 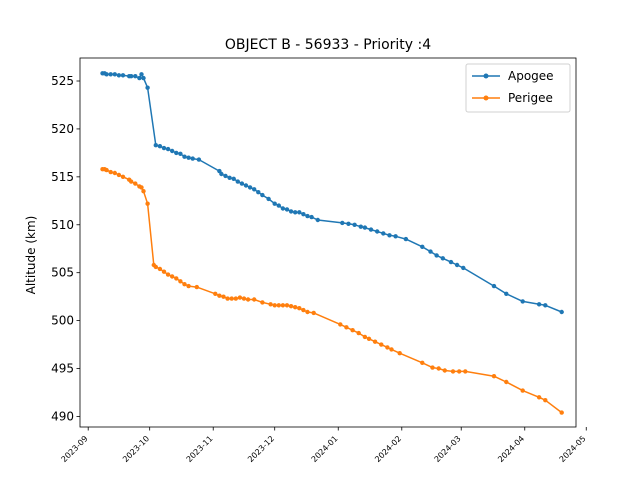 I want to click on legend-perigee-marker, so click(x=486, y=98).